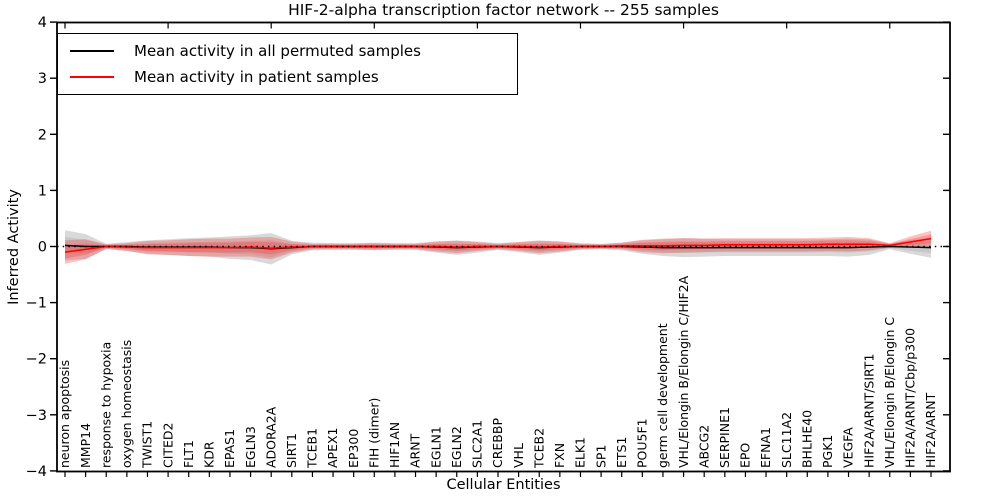 Image resolution: width=1000 pixels, height=500 pixels. What do you see at coordinates (36, 360) in the screenshot?
I see `y-tick-label: −2` at bounding box center [36, 360].